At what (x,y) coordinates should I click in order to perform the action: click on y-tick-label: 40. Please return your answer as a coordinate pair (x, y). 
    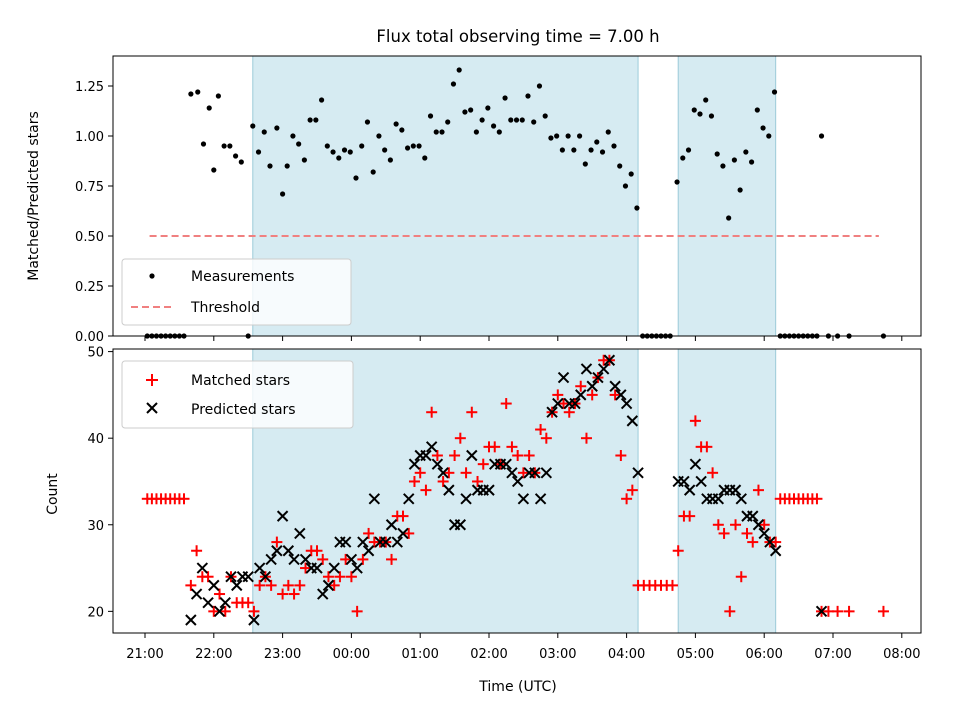
    Looking at the image, I should click on (95, 439).